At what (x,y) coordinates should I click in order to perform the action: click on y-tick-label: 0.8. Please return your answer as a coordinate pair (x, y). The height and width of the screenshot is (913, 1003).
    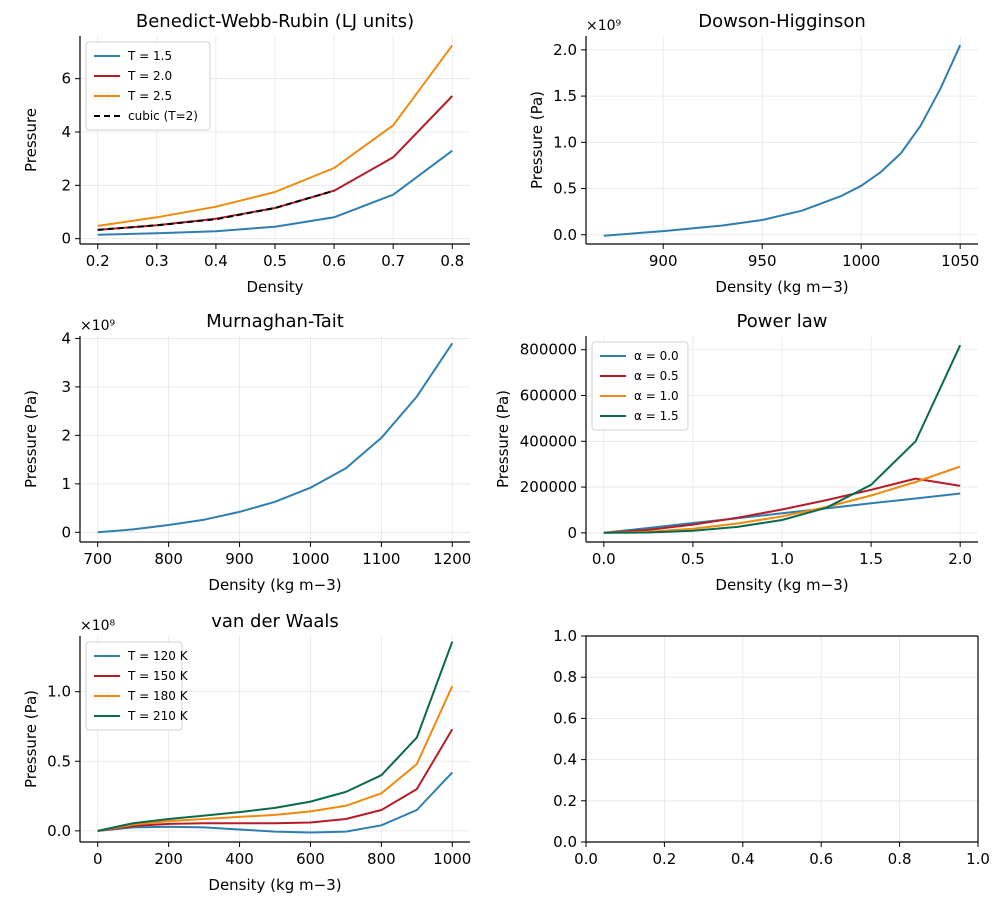
    Looking at the image, I should click on (565, 677).